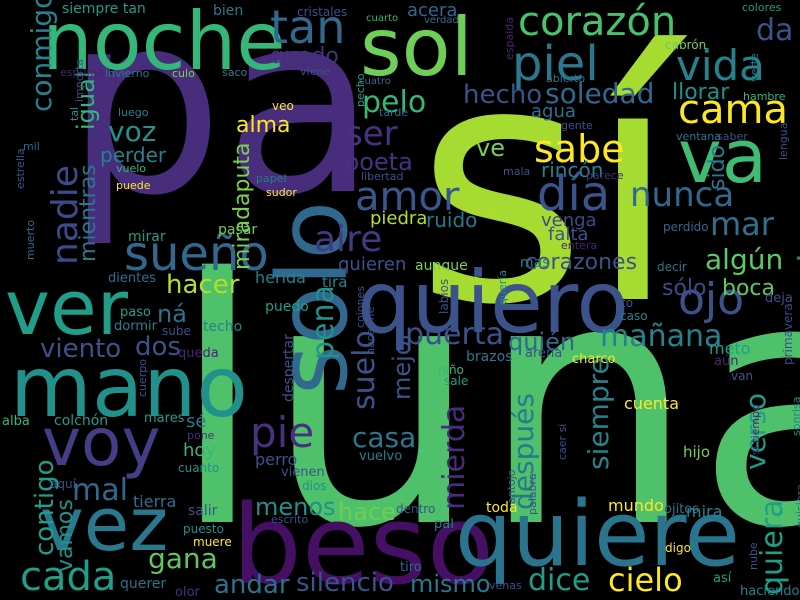  I want to click on word-palabra: palabra, so click(532, 494).